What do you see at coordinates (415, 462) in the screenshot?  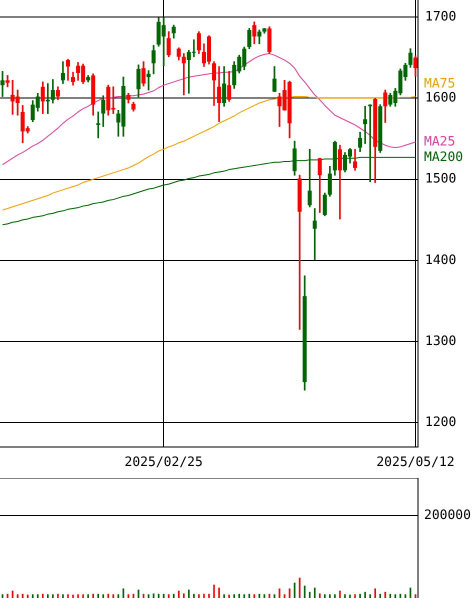 I see `x-tick-label: 2025/05/12` at bounding box center [415, 462].